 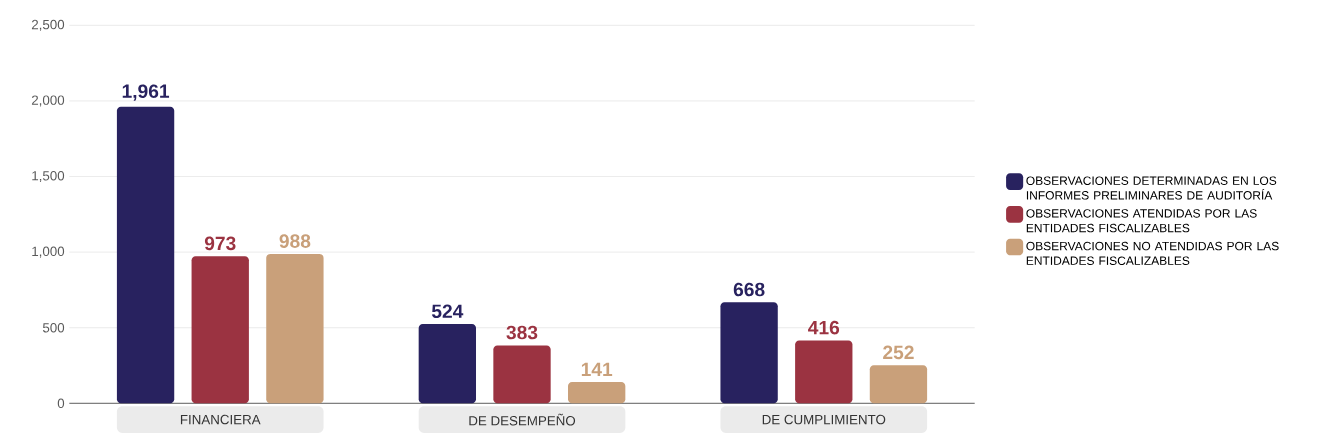 I want to click on y-tick-label: 1,500, so click(x=48, y=177).